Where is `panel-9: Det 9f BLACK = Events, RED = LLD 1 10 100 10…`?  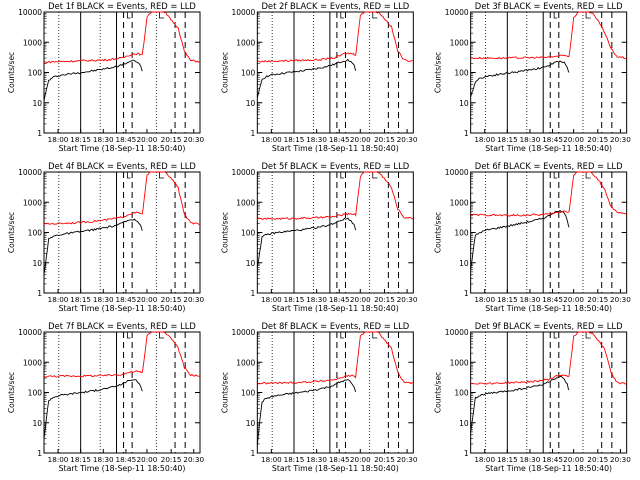
panel-9: Det 9f BLACK = Events, RED = LLD 1 10 100 10… is located at coordinates (533, 397).